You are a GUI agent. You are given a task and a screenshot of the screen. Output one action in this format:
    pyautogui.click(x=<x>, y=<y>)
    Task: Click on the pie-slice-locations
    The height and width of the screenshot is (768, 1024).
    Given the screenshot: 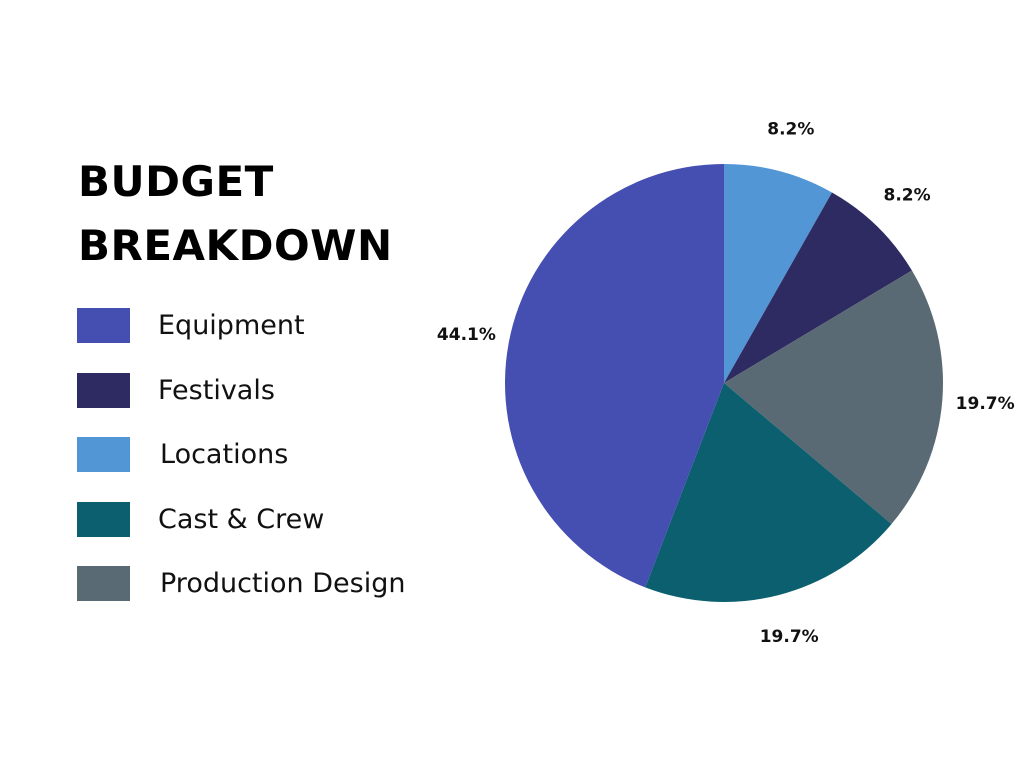 What is the action you would take?
    pyautogui.click(x=778, y=273)
    